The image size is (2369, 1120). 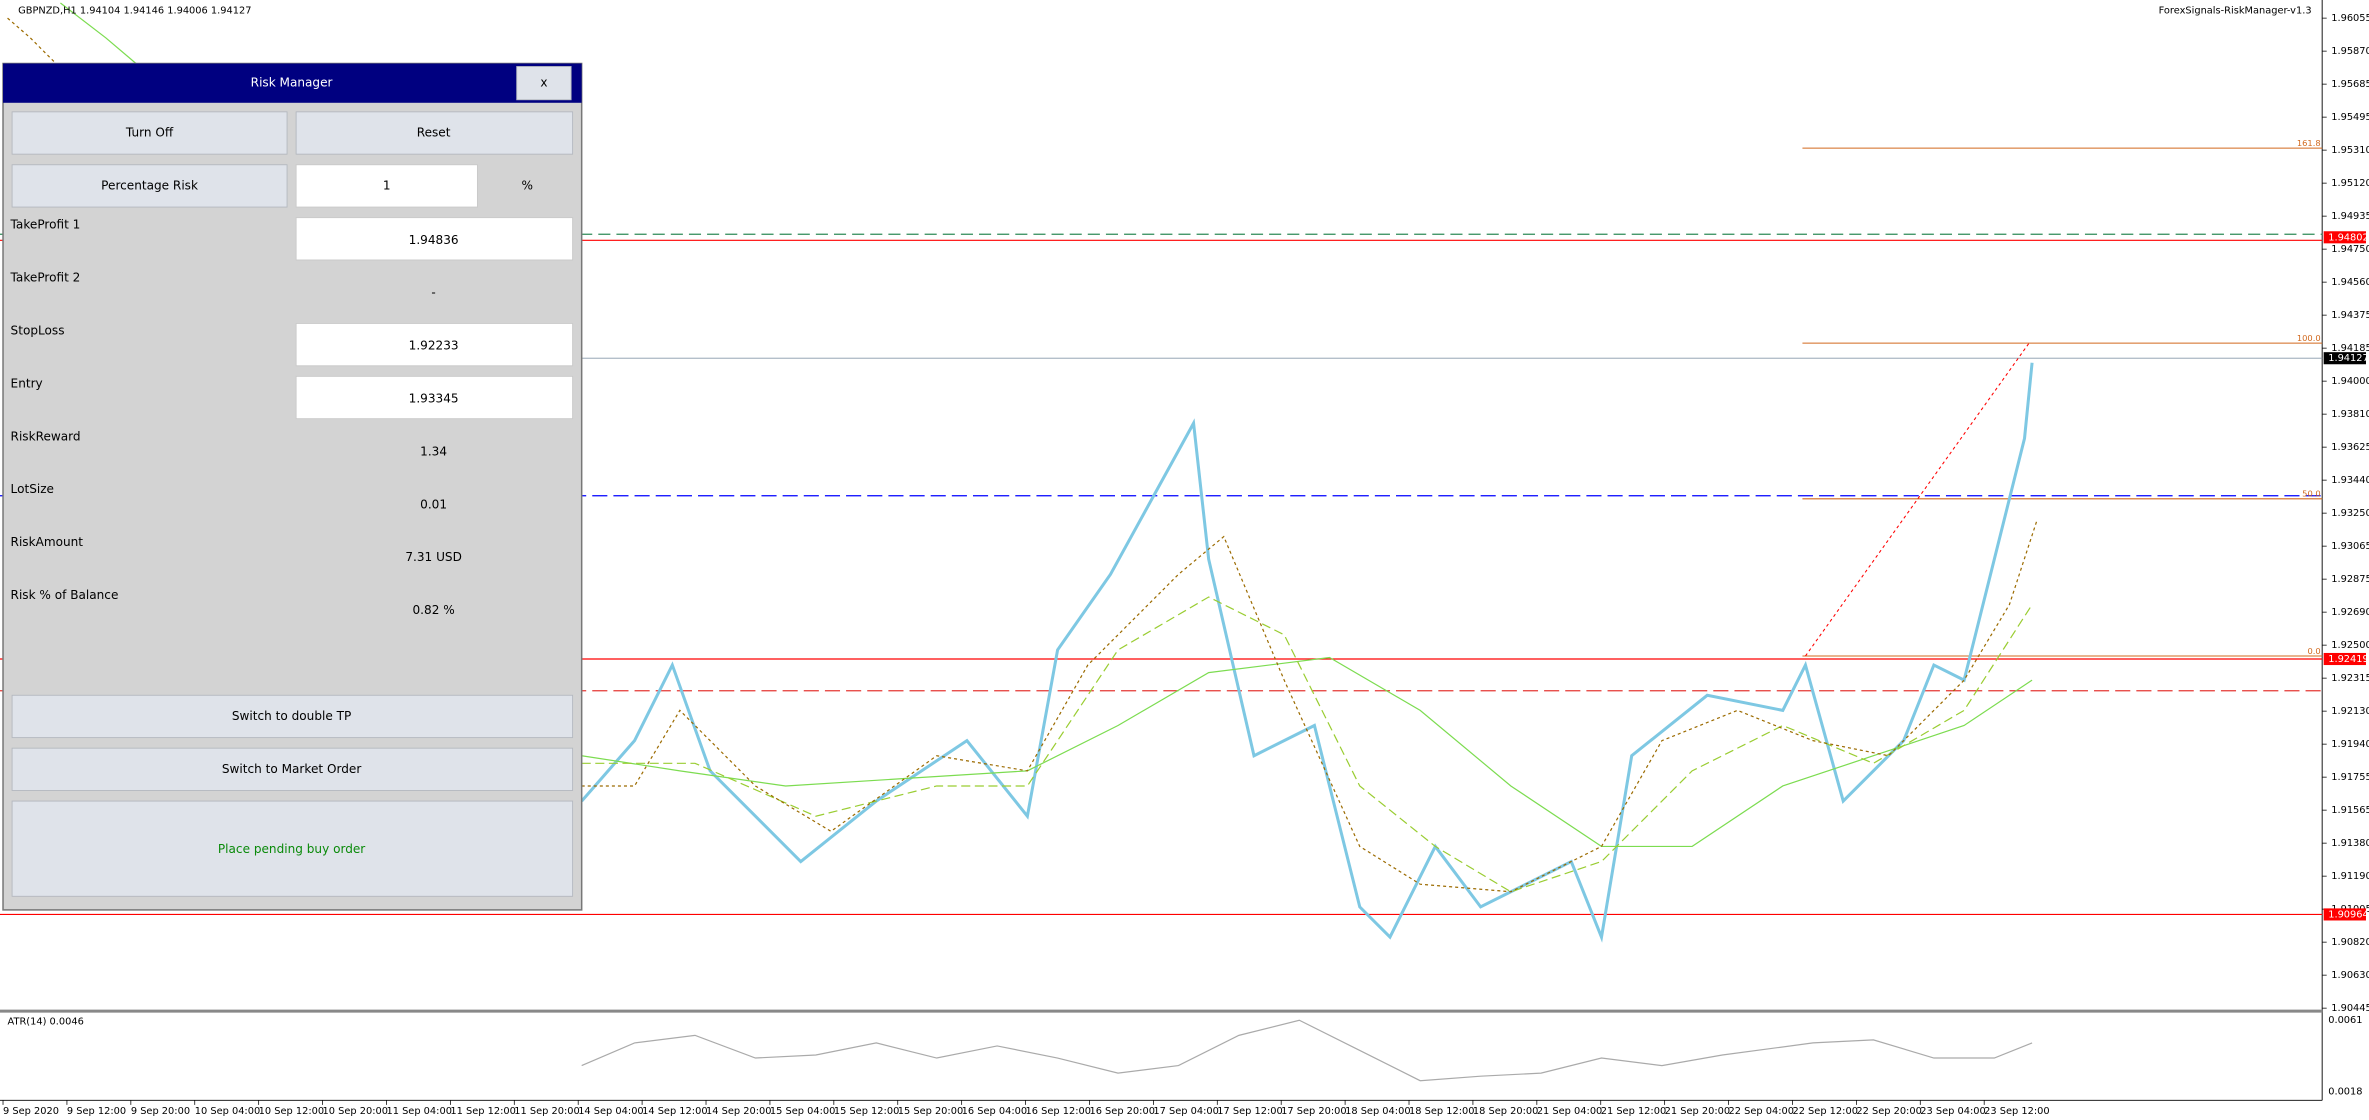 What do you see at coordinates (2235, 11) in the screenshot?
I see `indicator-name: ForexSignals-RiskManager-v1.3` at bounding box center [2235, 11].